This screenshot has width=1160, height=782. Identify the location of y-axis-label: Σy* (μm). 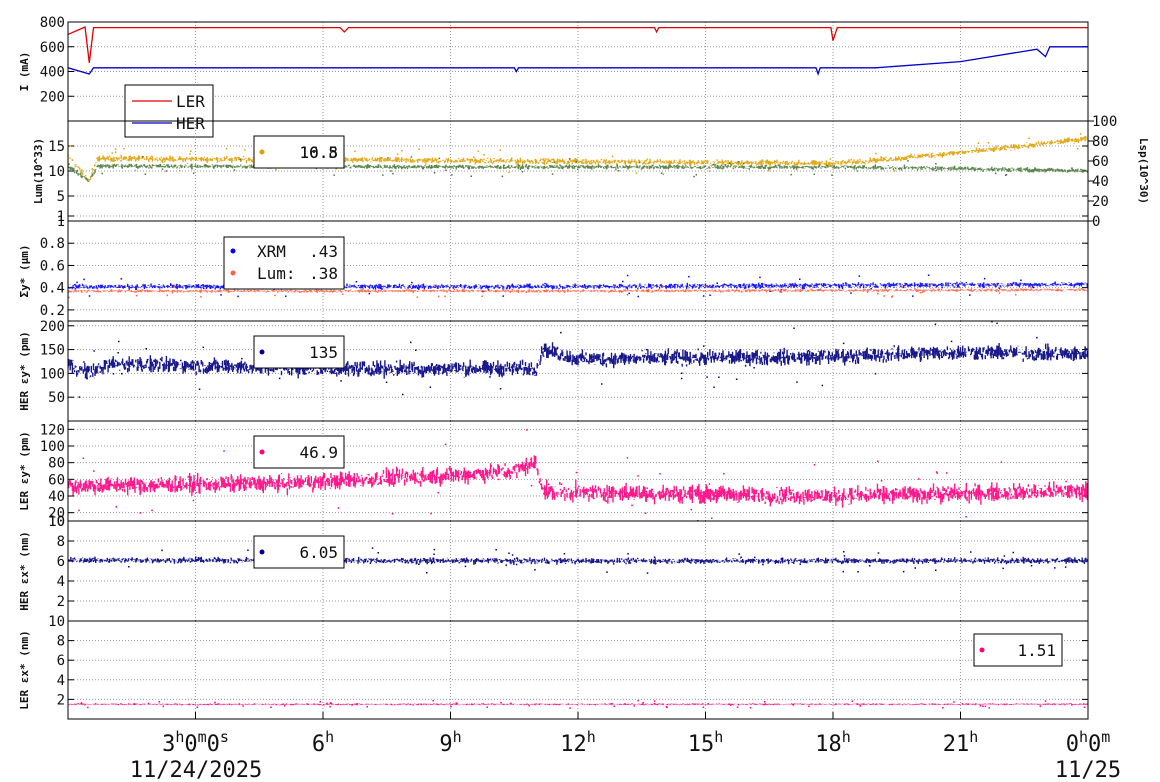
(24, 271).